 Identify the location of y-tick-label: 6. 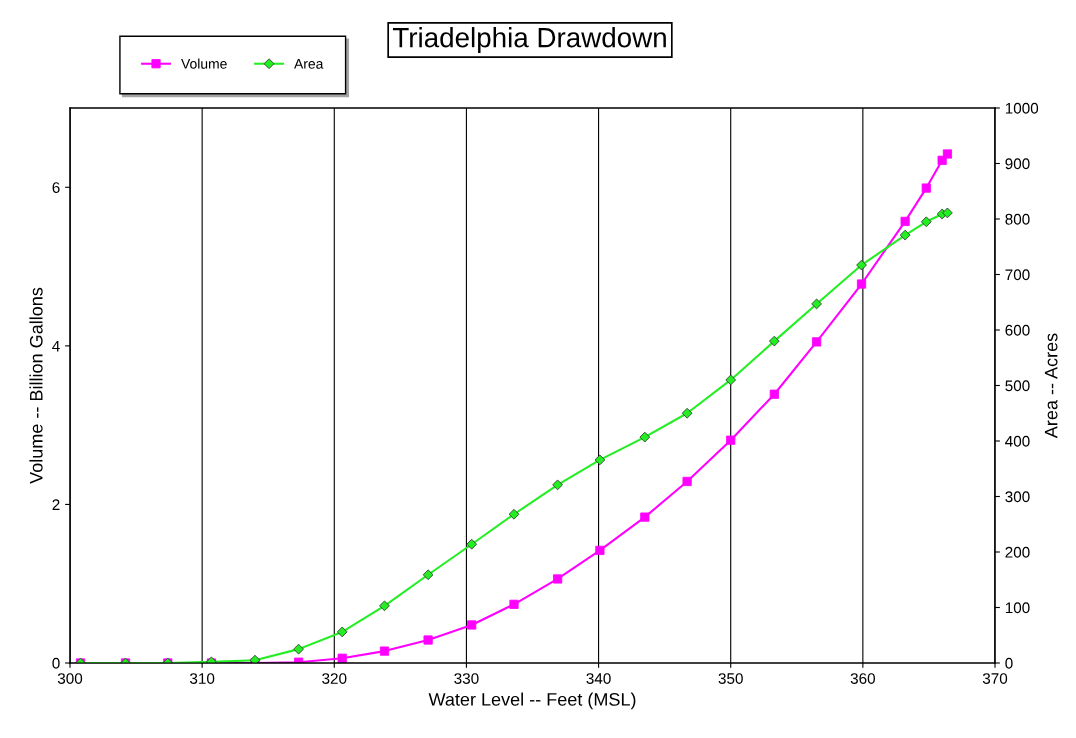
(56, 187).